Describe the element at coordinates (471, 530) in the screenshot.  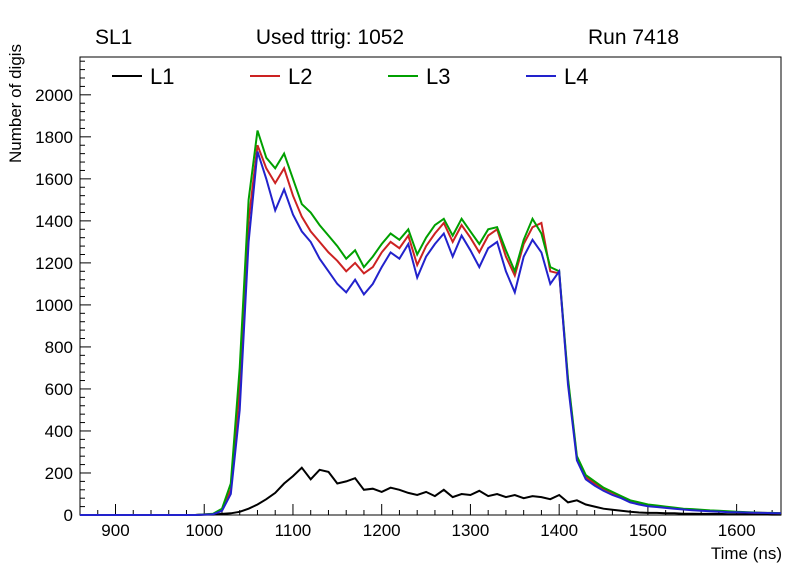
I see `x-tick-label: 1300` at that location.